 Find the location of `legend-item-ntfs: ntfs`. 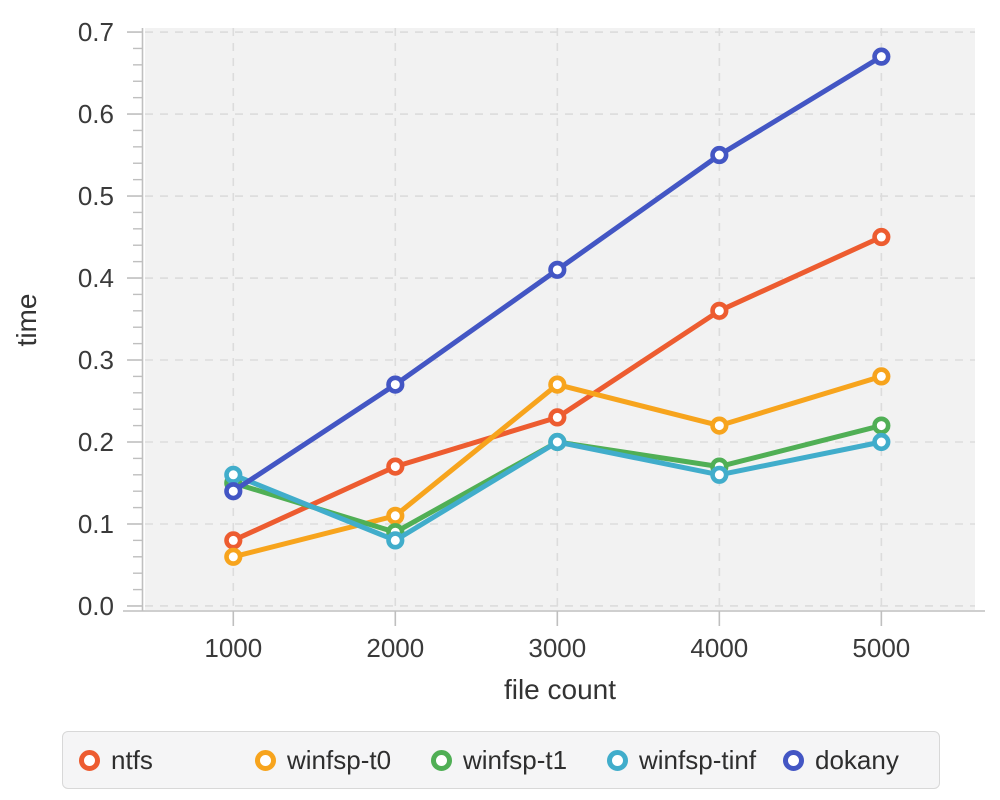

legend-item-ntfs: ntfs is located at coordinates (167, 760).